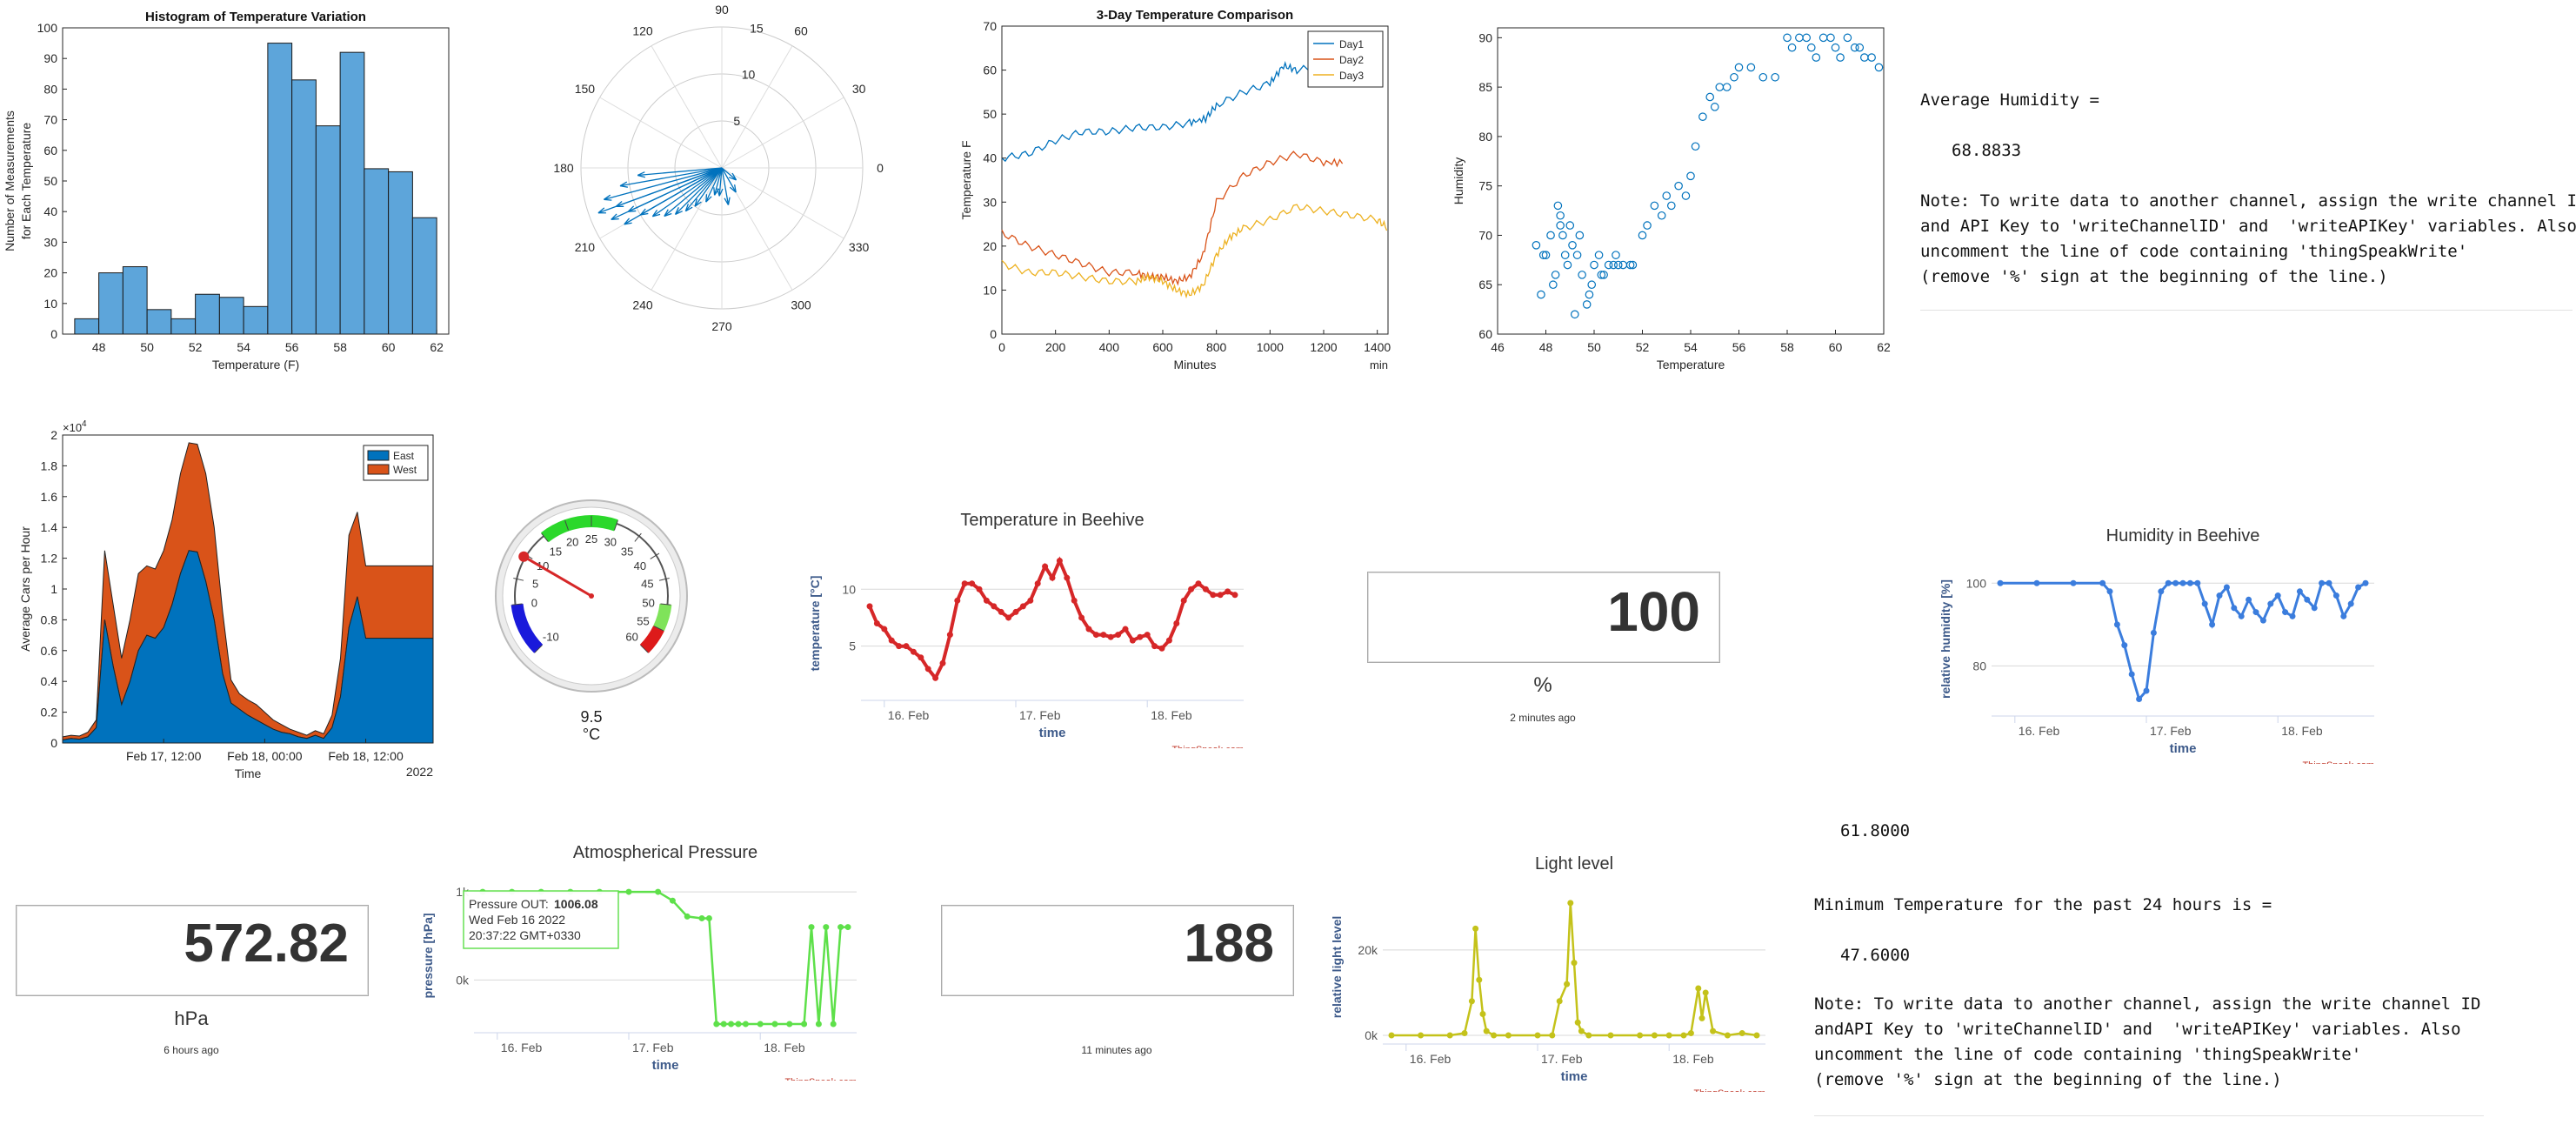 This screenshot has width=2576, height=1138. I want to click on gauge-tick-label: 55, so click(643, 621).